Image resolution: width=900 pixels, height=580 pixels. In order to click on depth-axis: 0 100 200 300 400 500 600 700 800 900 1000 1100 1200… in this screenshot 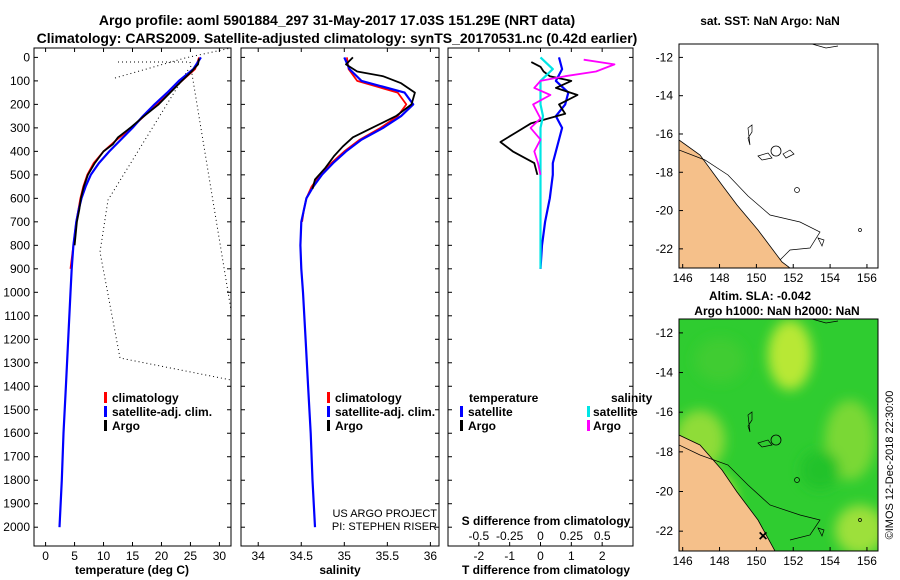, I will do `click(16, 292)`.